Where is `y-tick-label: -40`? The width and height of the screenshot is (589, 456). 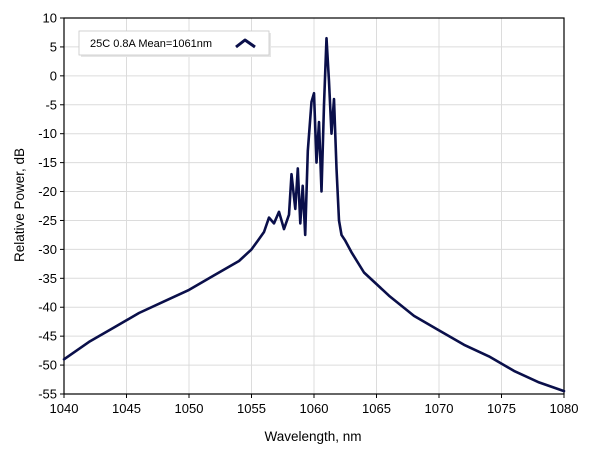 y-tick-label: -40 is located at coordinates (47, 307).